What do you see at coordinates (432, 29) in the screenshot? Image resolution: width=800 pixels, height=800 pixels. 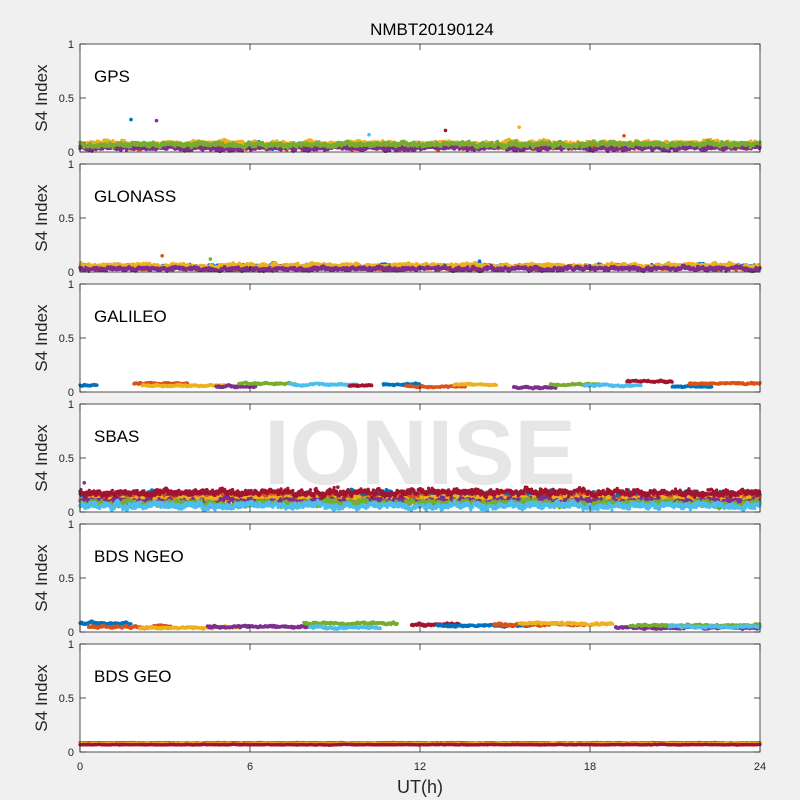 I see `chart-title: NMBT20190124` at bounding box center [432, 29].